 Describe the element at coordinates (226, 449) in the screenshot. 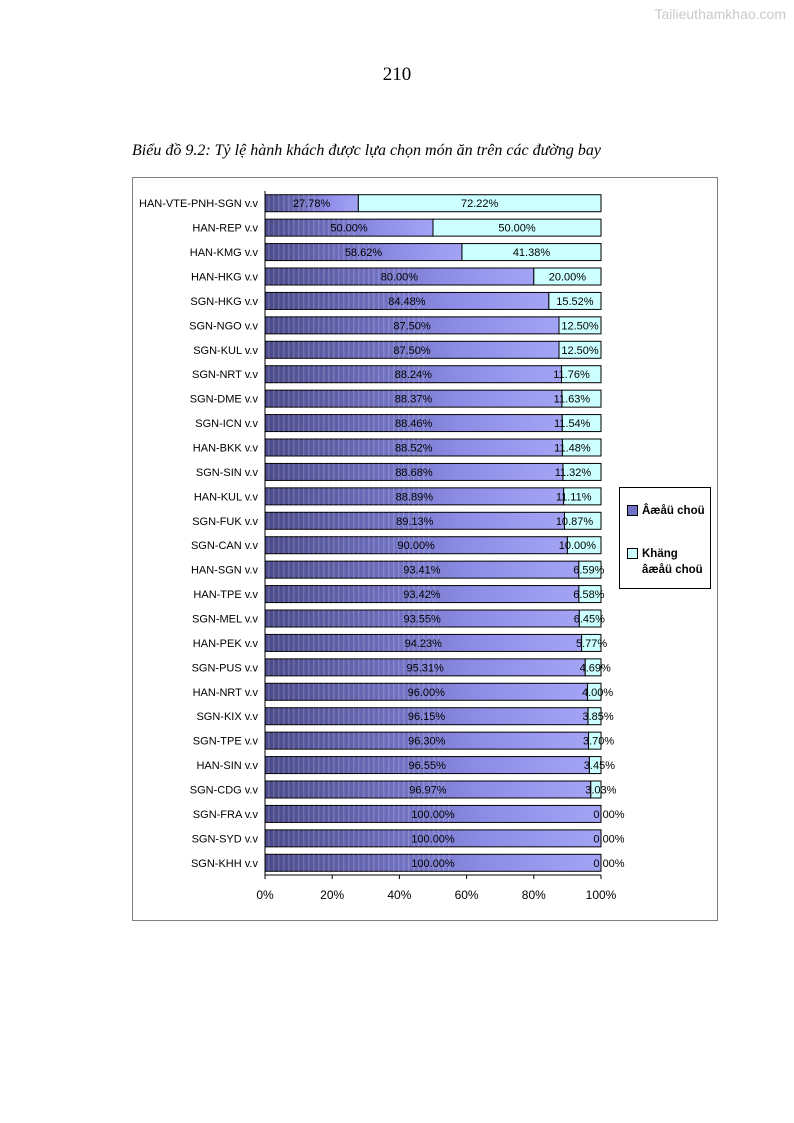

I see `category-label: HAN-BKK v.v` at that location.